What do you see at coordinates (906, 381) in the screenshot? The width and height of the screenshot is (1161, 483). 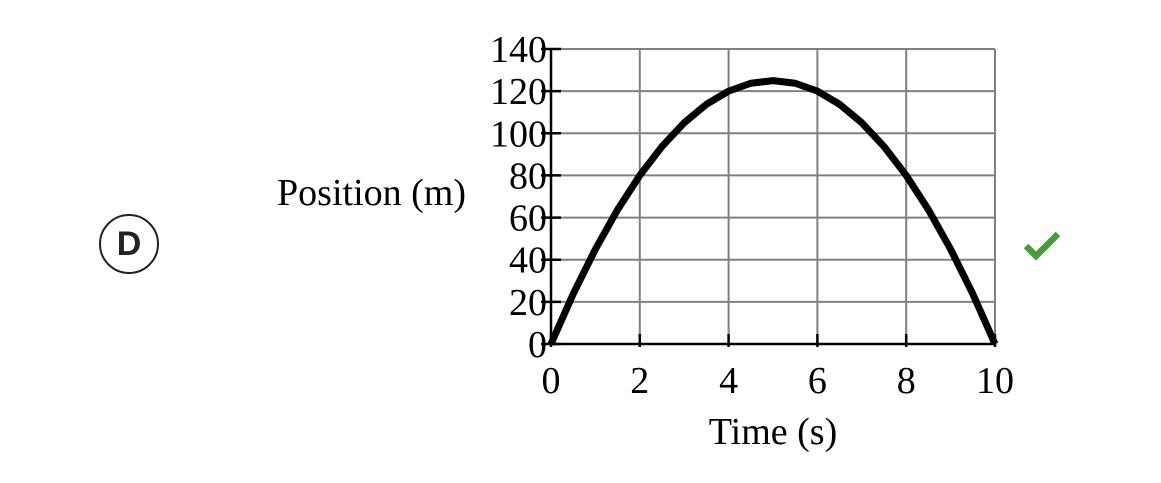 I see `x-tick-label: 8` at bounding box center [906, 381].